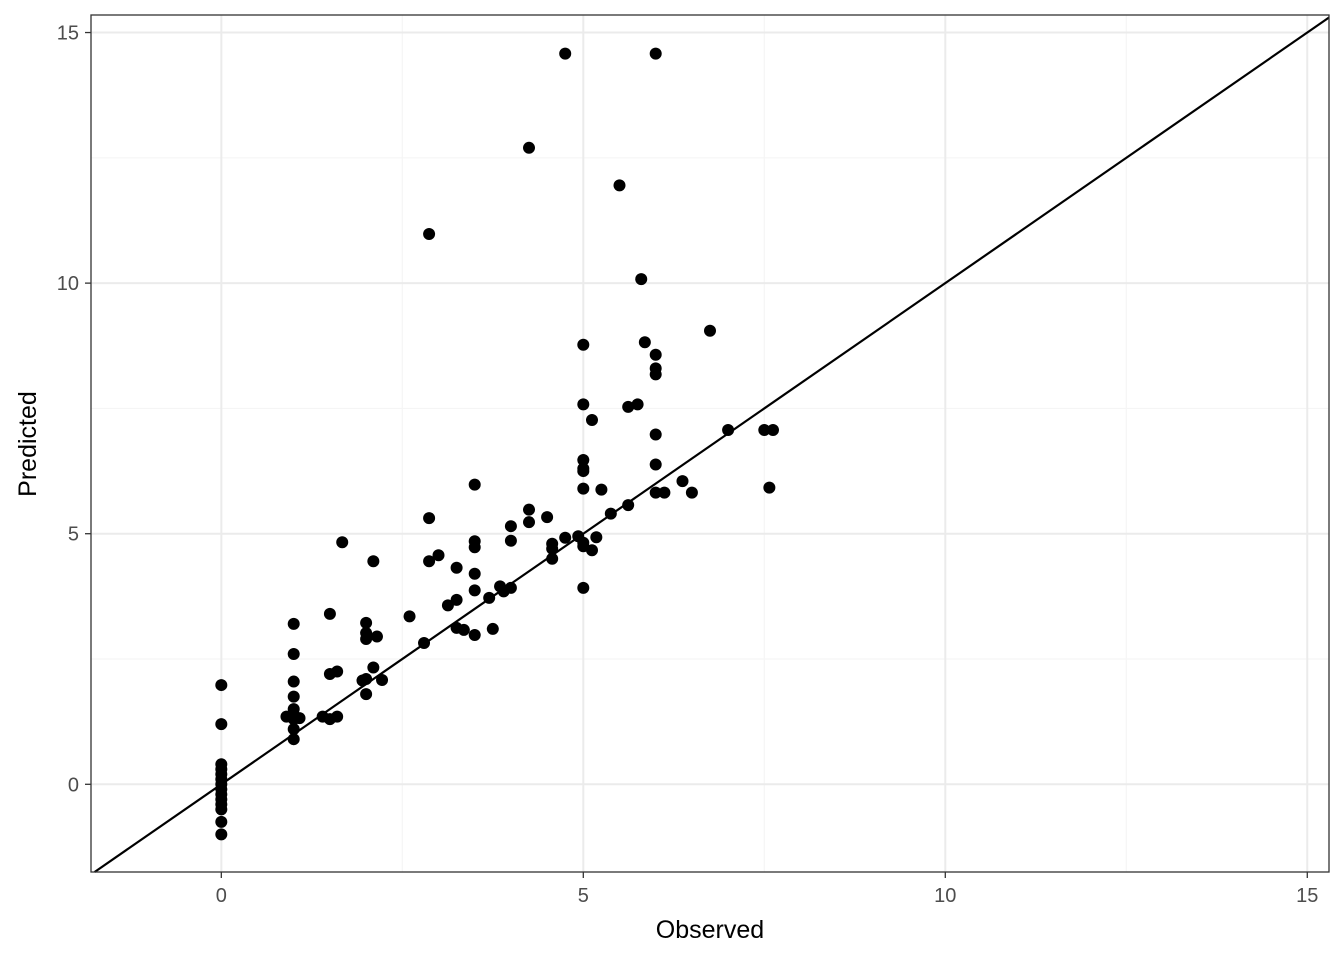 Image resolution: width=1344 pixels, height=960 pixels. What do you see at coordinates (73, 785) in the screenshot?
I see `y-tick-label: 0` at bounding box center [73, 785].